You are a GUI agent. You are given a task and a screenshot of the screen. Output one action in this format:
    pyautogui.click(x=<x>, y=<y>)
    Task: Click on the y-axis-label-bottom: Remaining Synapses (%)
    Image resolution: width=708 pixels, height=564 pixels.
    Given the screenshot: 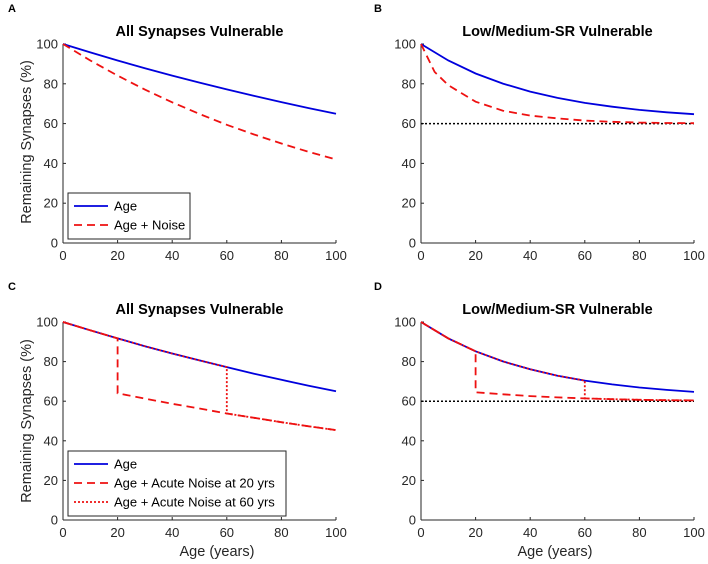 What is the action you would take?
    pyautogui.click(x=27, y=421)
    